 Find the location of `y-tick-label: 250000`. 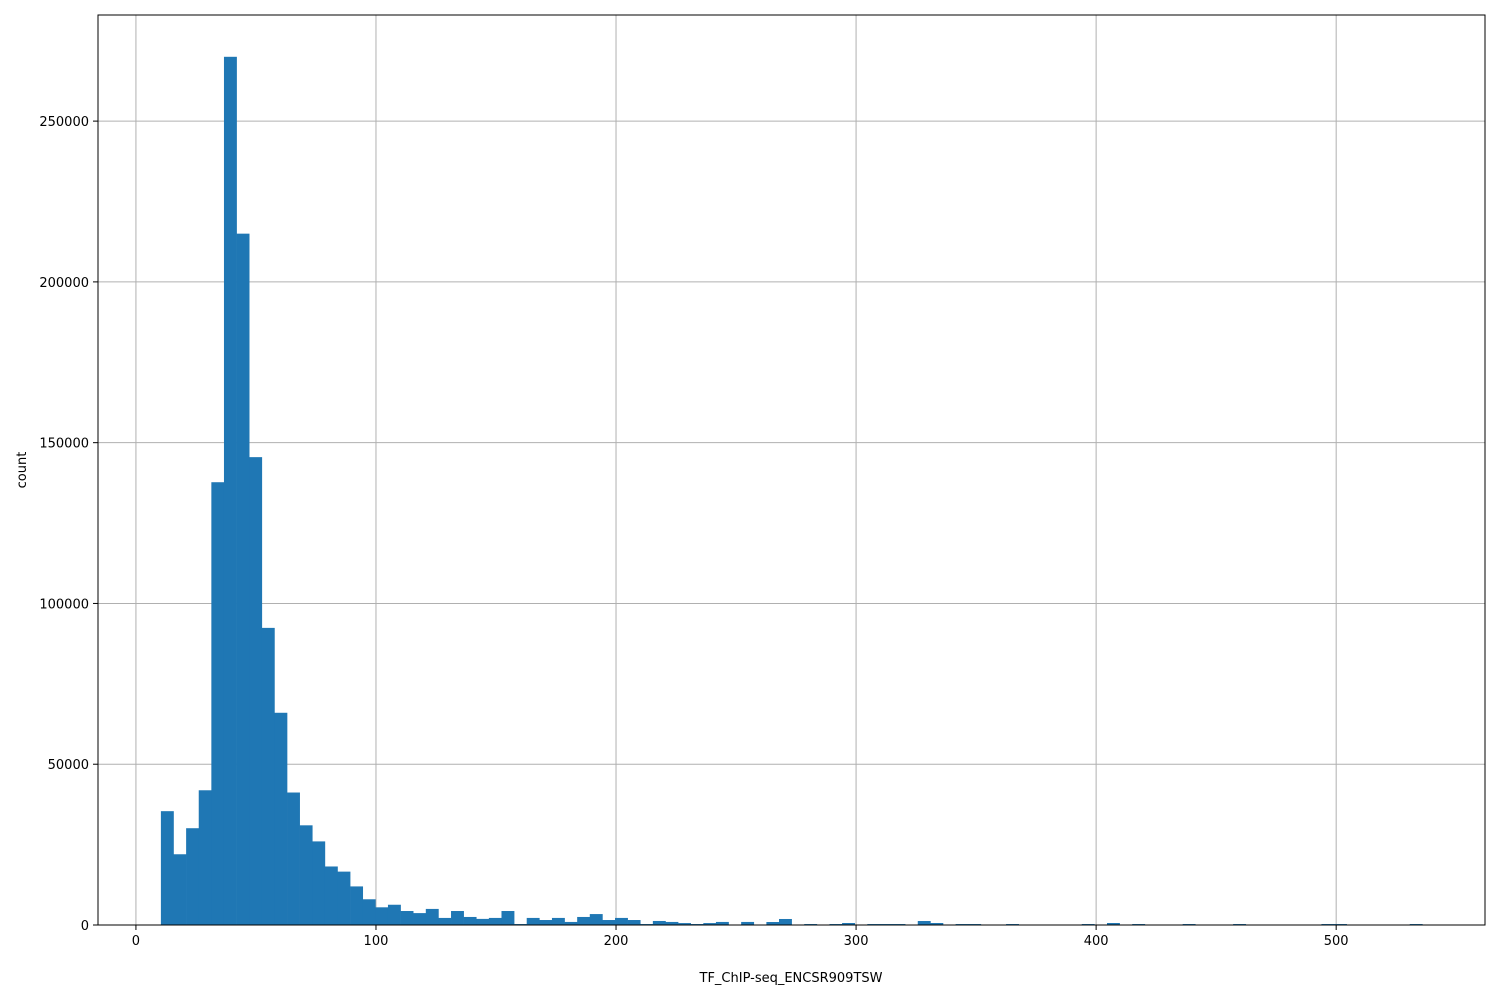

y-tick-label: 250000 is located at coordinates (64, 122).